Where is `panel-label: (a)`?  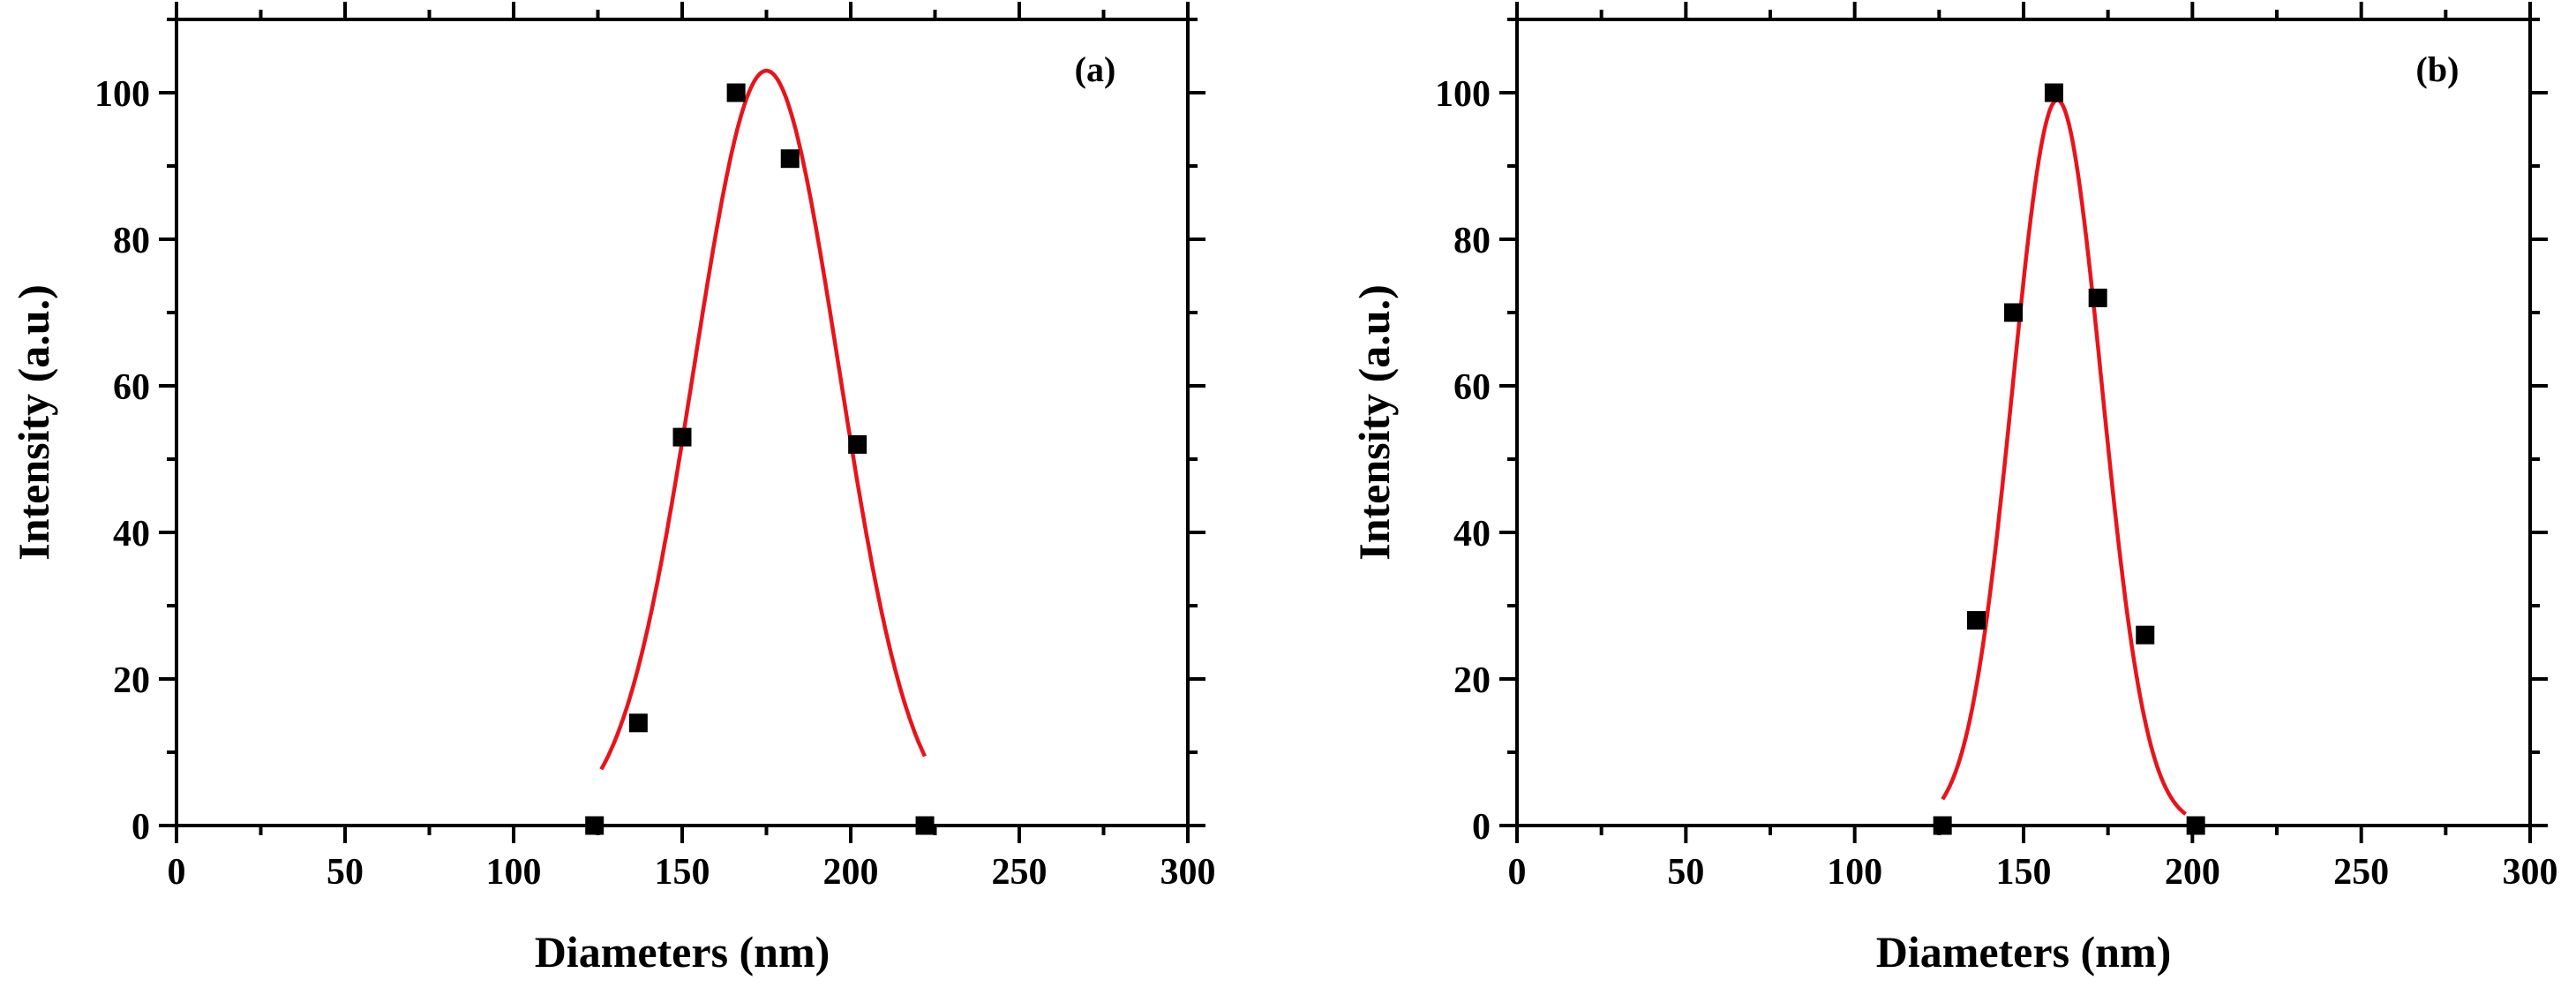
panel-label: (a) is located at coordinates (1095, 69).